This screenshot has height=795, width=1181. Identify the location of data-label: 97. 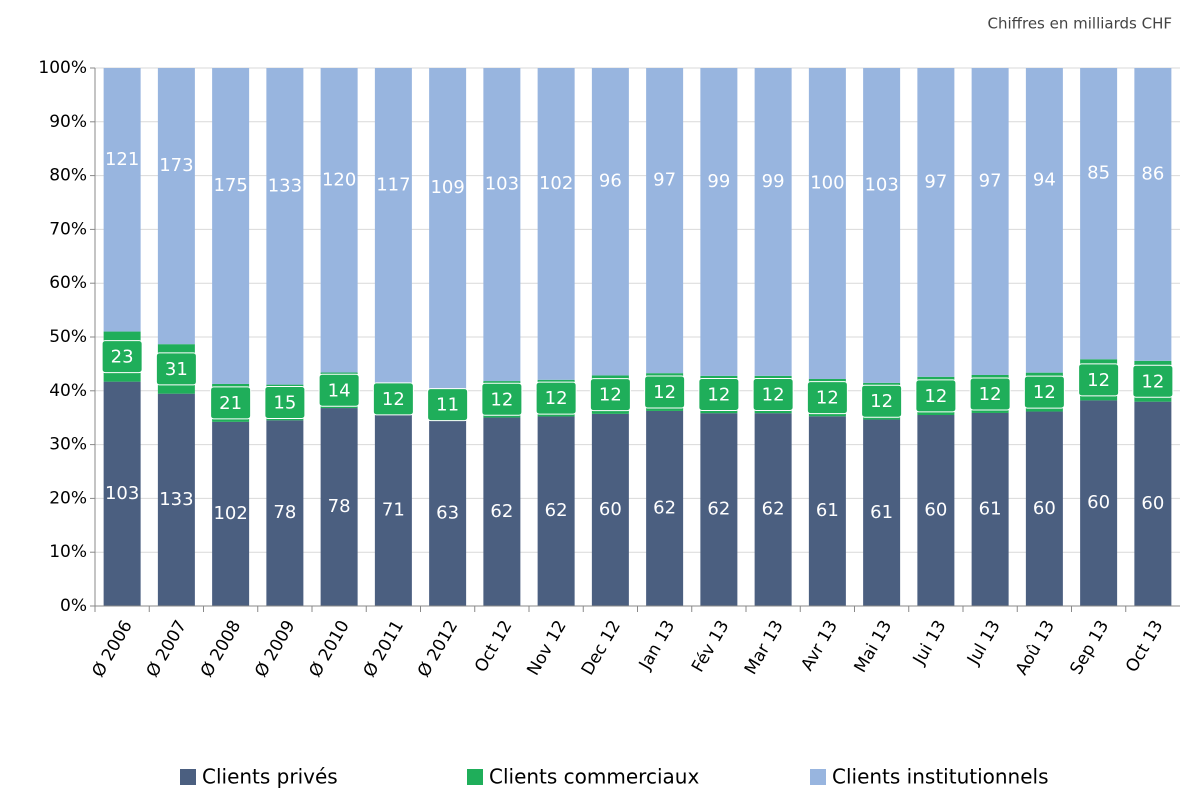
(664, 180).